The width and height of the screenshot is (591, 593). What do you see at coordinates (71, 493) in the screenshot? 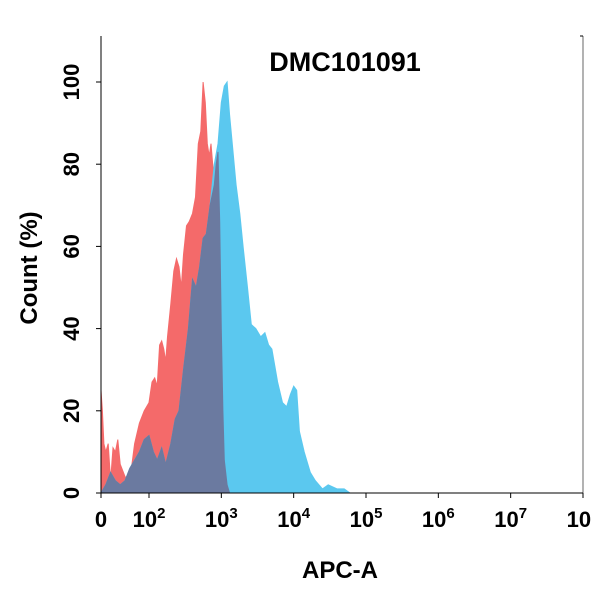
I see `y-tick-label: 0` at bounding box center [71, 493].